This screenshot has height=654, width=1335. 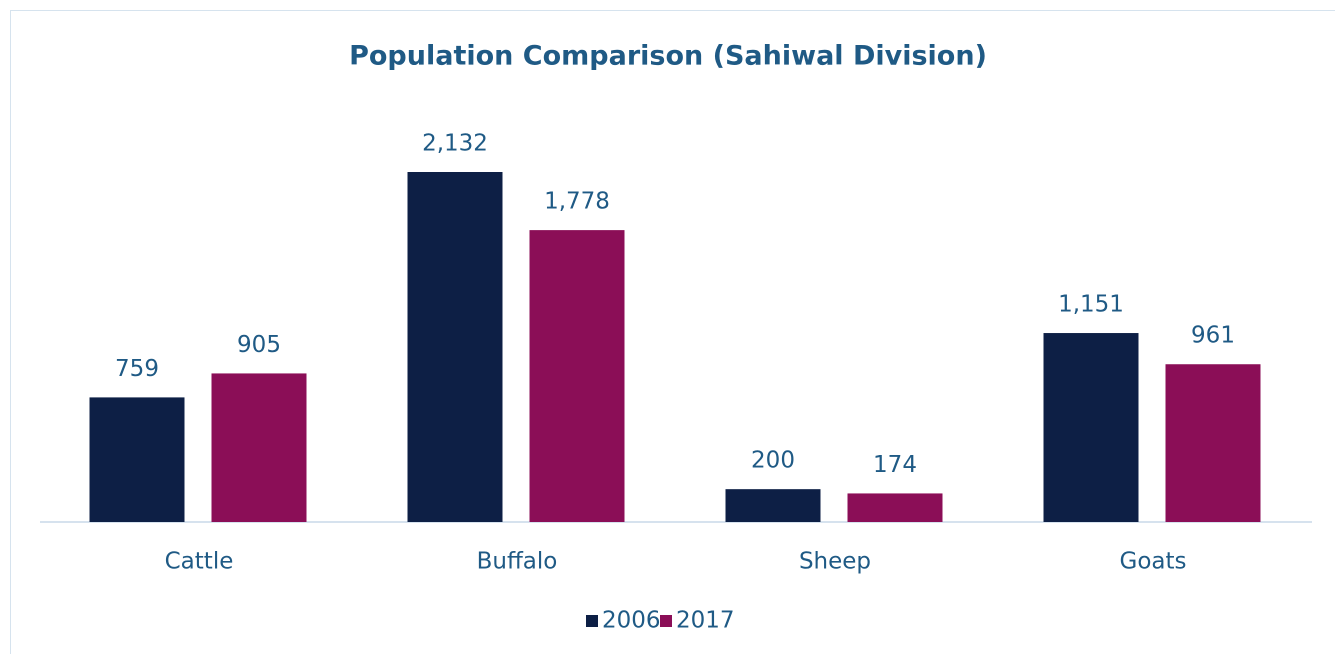 I want to click on data-label: 174, so click(x=895, y=465).